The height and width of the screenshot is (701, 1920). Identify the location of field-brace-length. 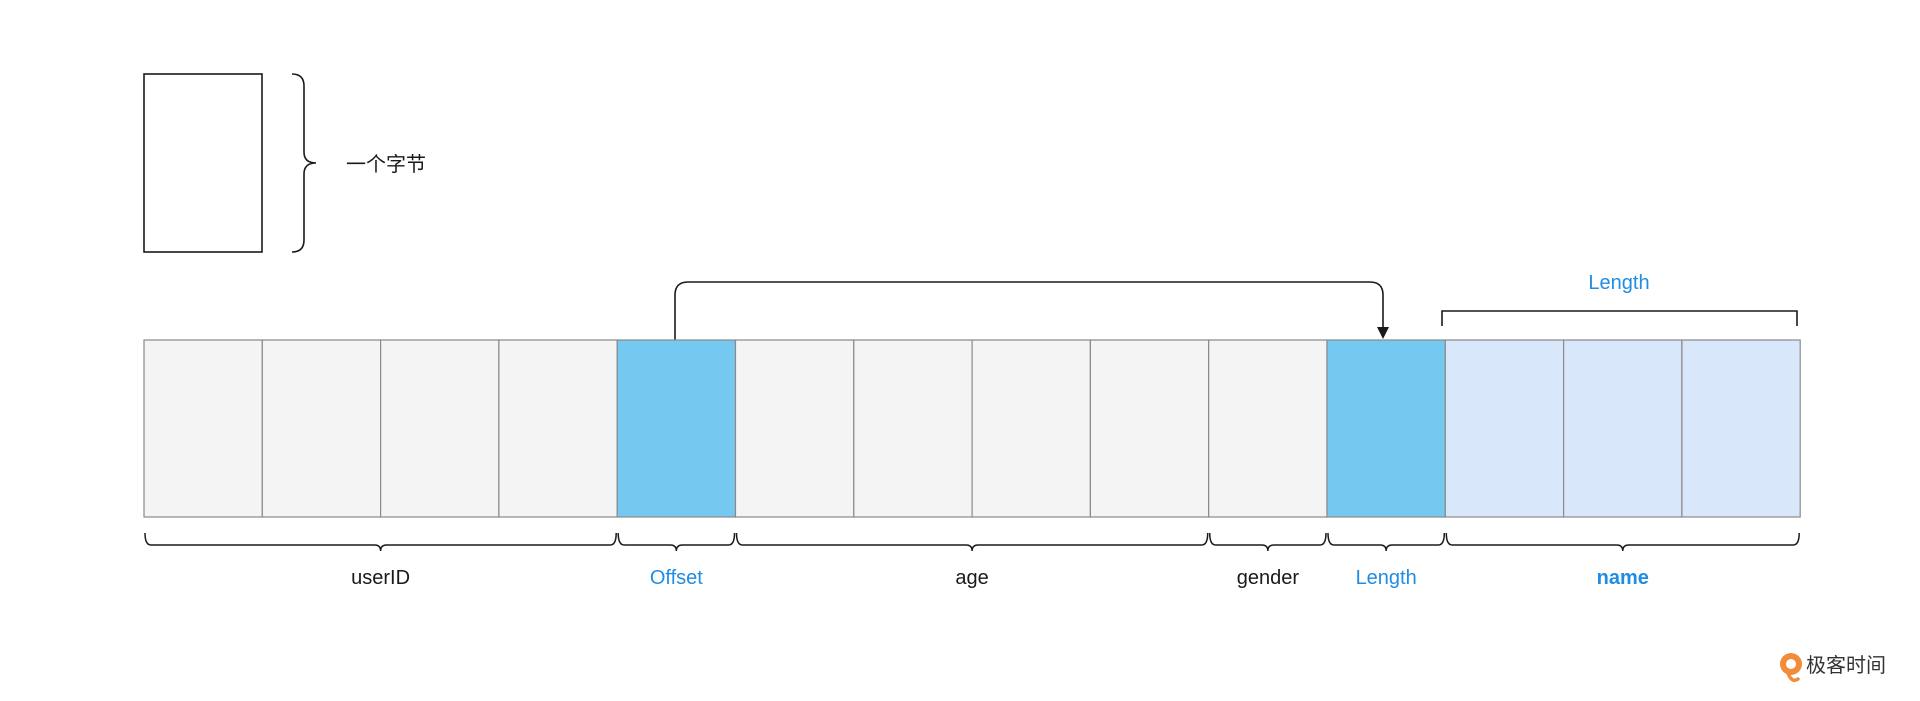
(1386, 542).